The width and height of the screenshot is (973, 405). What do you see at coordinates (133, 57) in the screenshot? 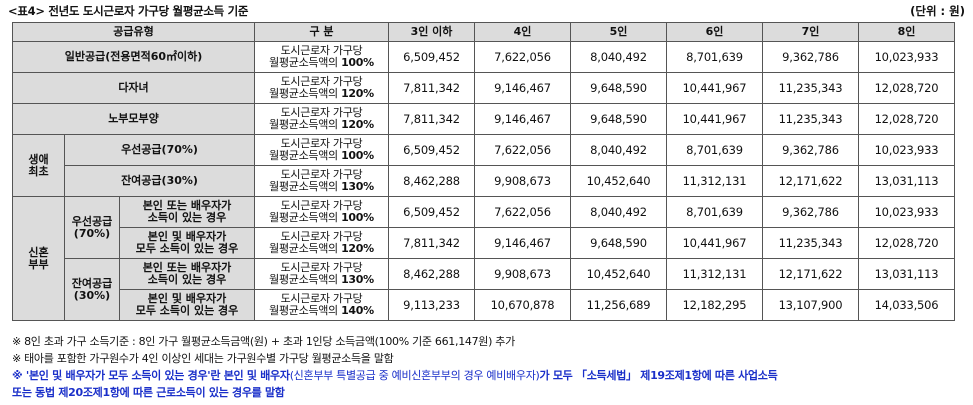
I see `type-cell: 일반공급(전용면적60㎡이하)` at bounding box center [133, 57].